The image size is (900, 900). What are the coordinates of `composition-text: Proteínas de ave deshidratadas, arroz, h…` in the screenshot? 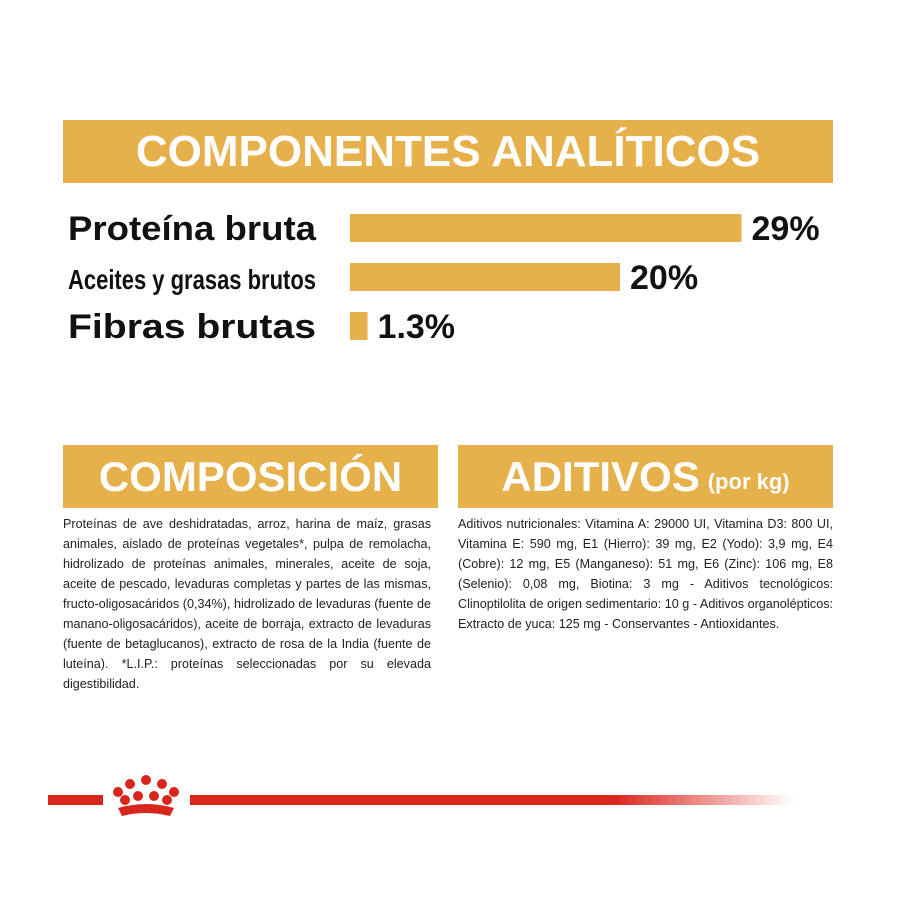 It's located at (247, 604).